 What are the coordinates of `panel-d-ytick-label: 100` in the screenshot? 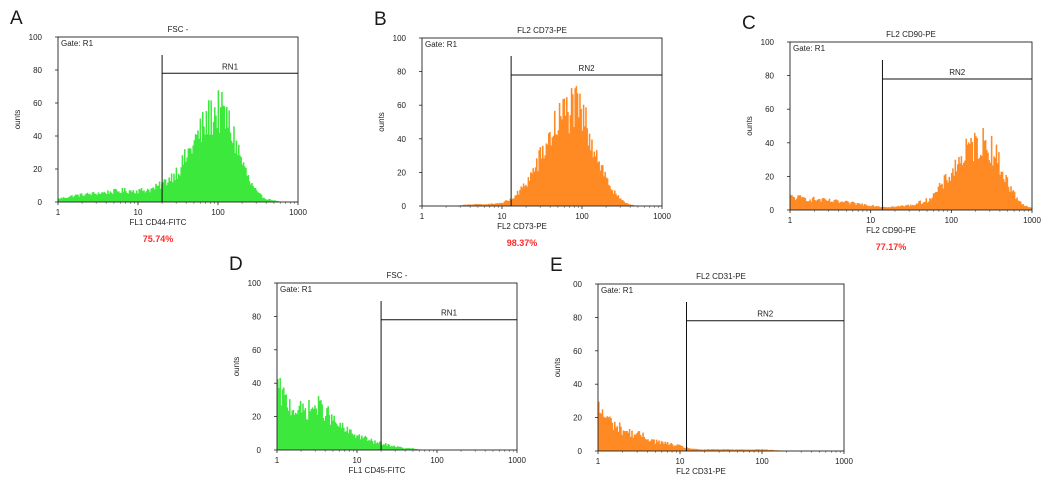 It's located at (255, 283).